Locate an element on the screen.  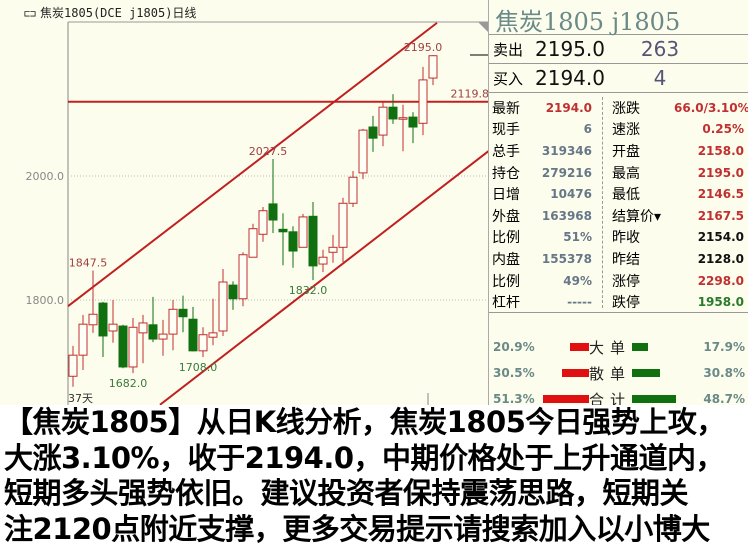
stat-value: 2146.5 is located at coordinates (720, 194).